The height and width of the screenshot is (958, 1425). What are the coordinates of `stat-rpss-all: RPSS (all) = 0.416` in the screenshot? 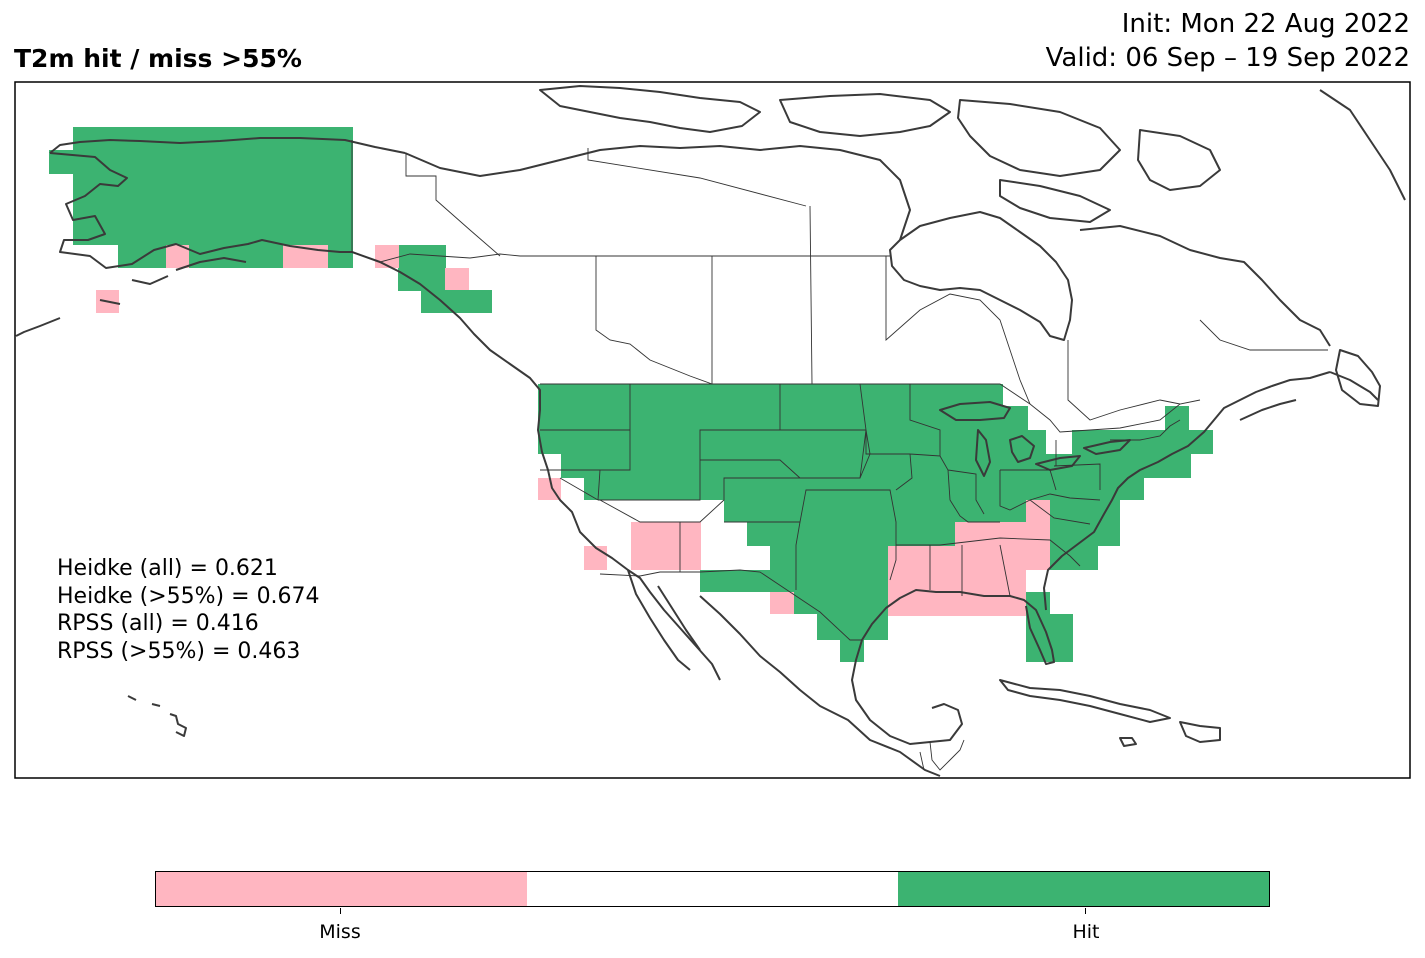 It's located at (158, 623).